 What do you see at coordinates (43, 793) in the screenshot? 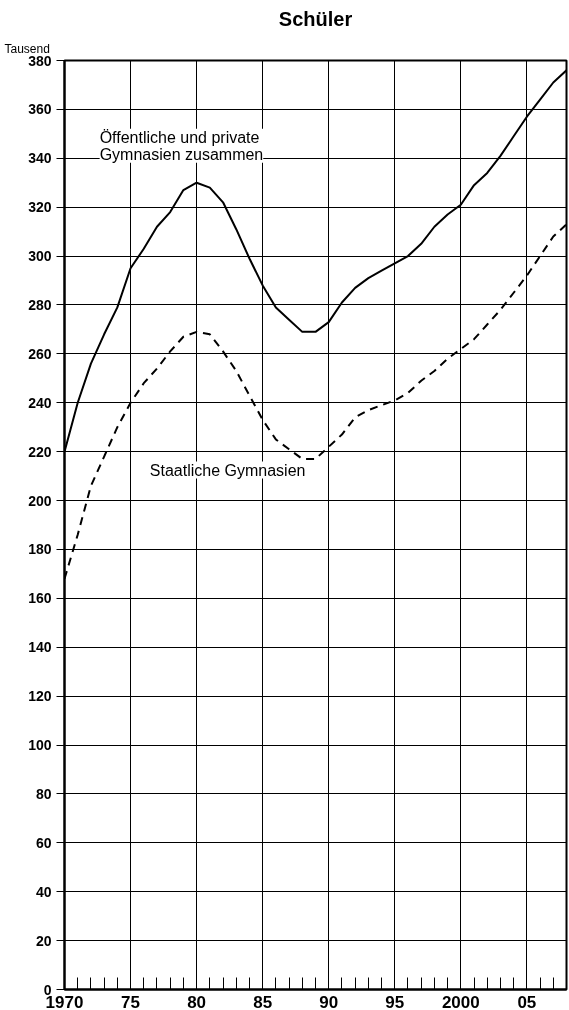
I see `y-tick-label: 80` at bounding box center [43, 793].